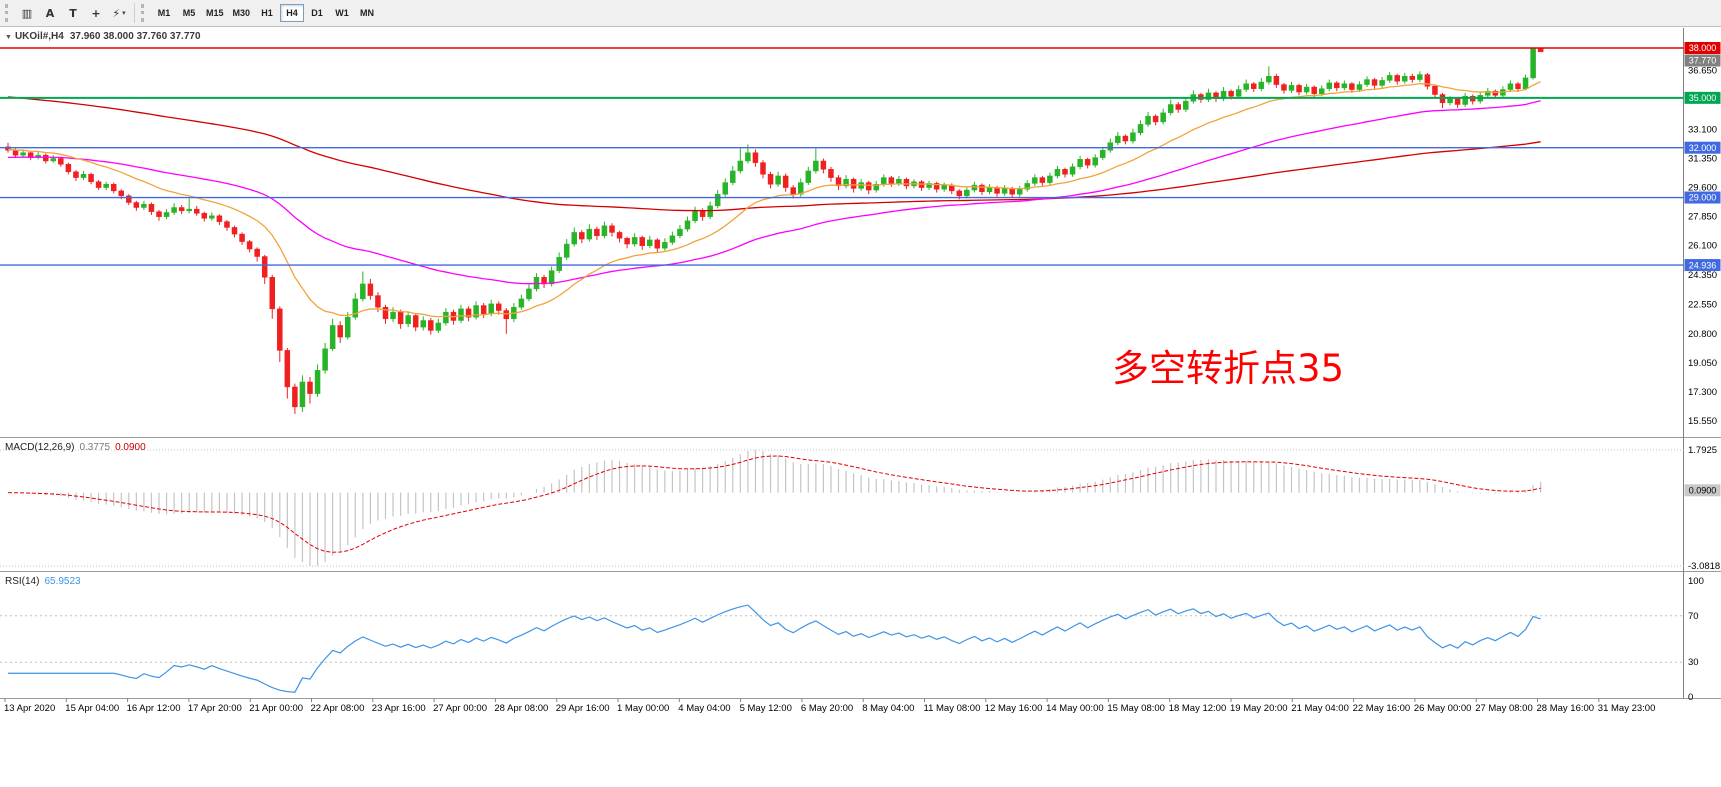  I want to click on ohlc-values: 37.960 38.000 37.760 37.770, so click(135, 36).